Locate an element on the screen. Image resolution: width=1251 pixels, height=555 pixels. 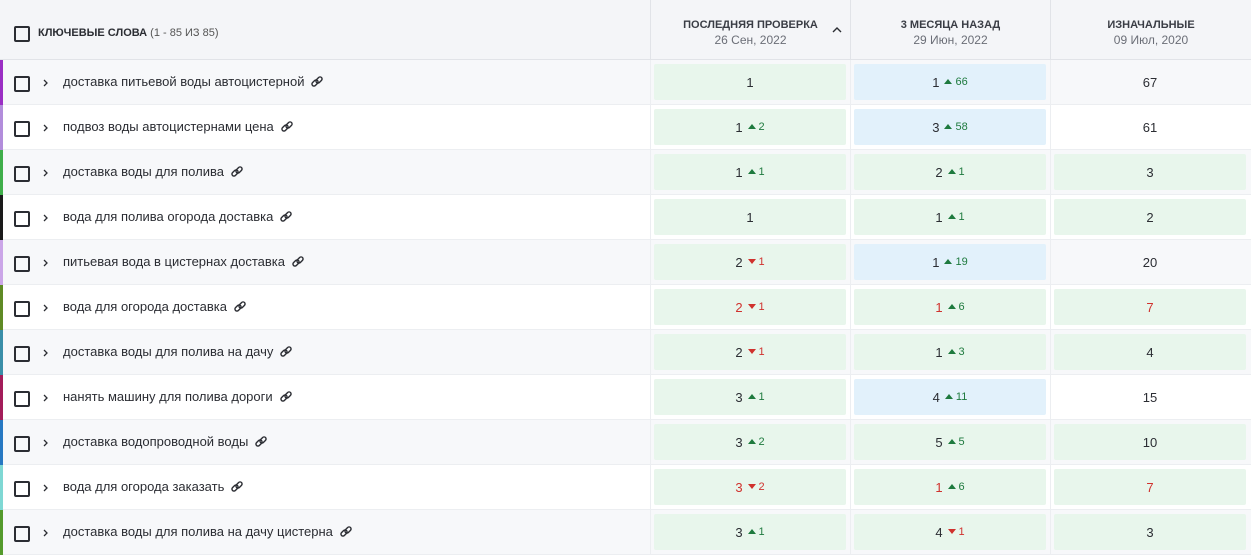
rank-cell: 10 is located at coordinates (1150, 442).